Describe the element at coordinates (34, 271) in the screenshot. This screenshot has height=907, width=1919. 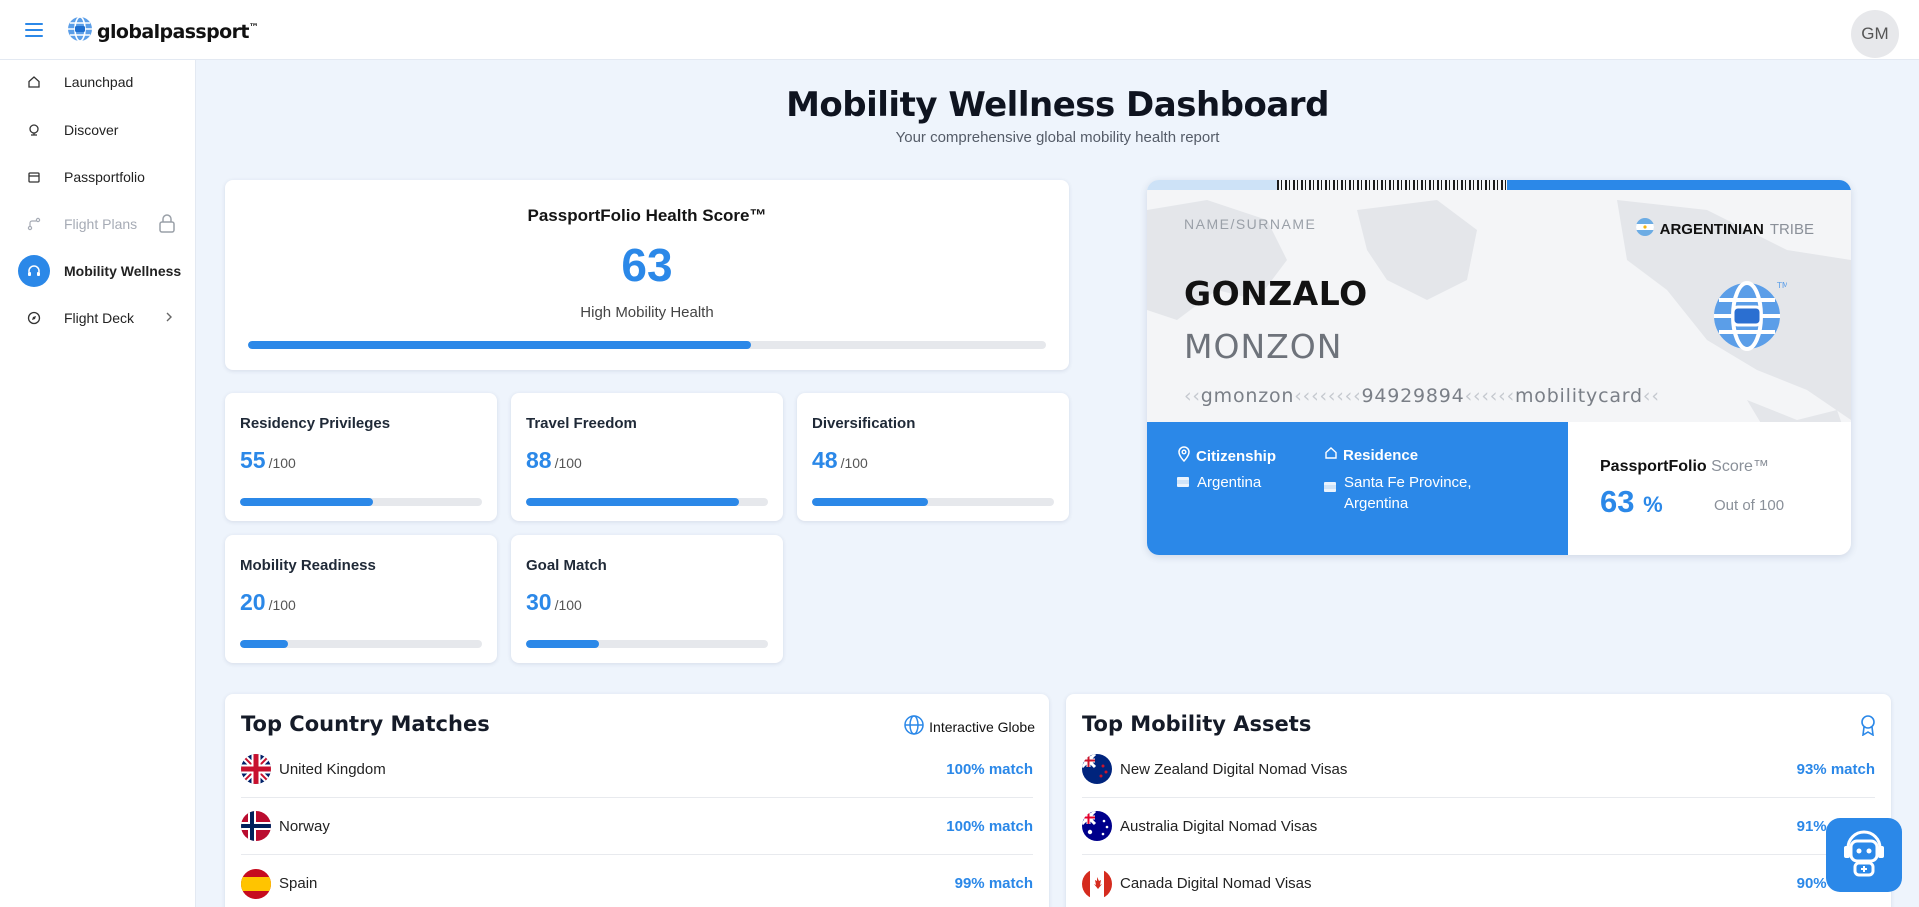
I see `headset-icon` at that location.